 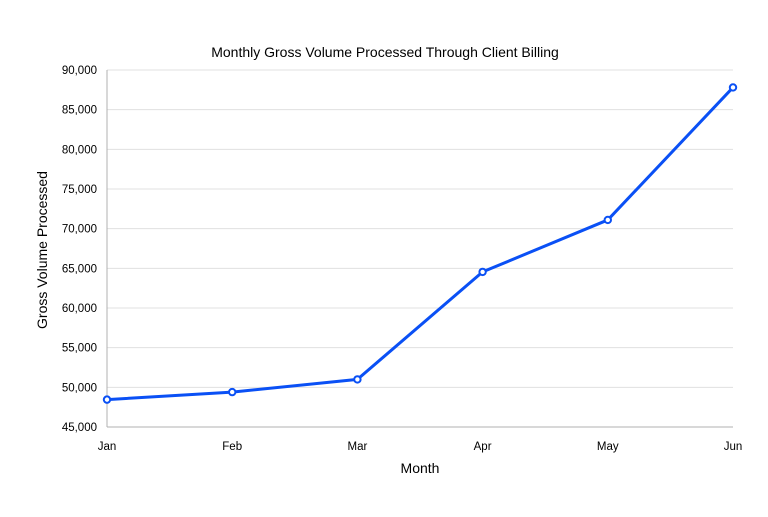 I want to click on x-tick-label: Jun, so click(x=733, y=447).